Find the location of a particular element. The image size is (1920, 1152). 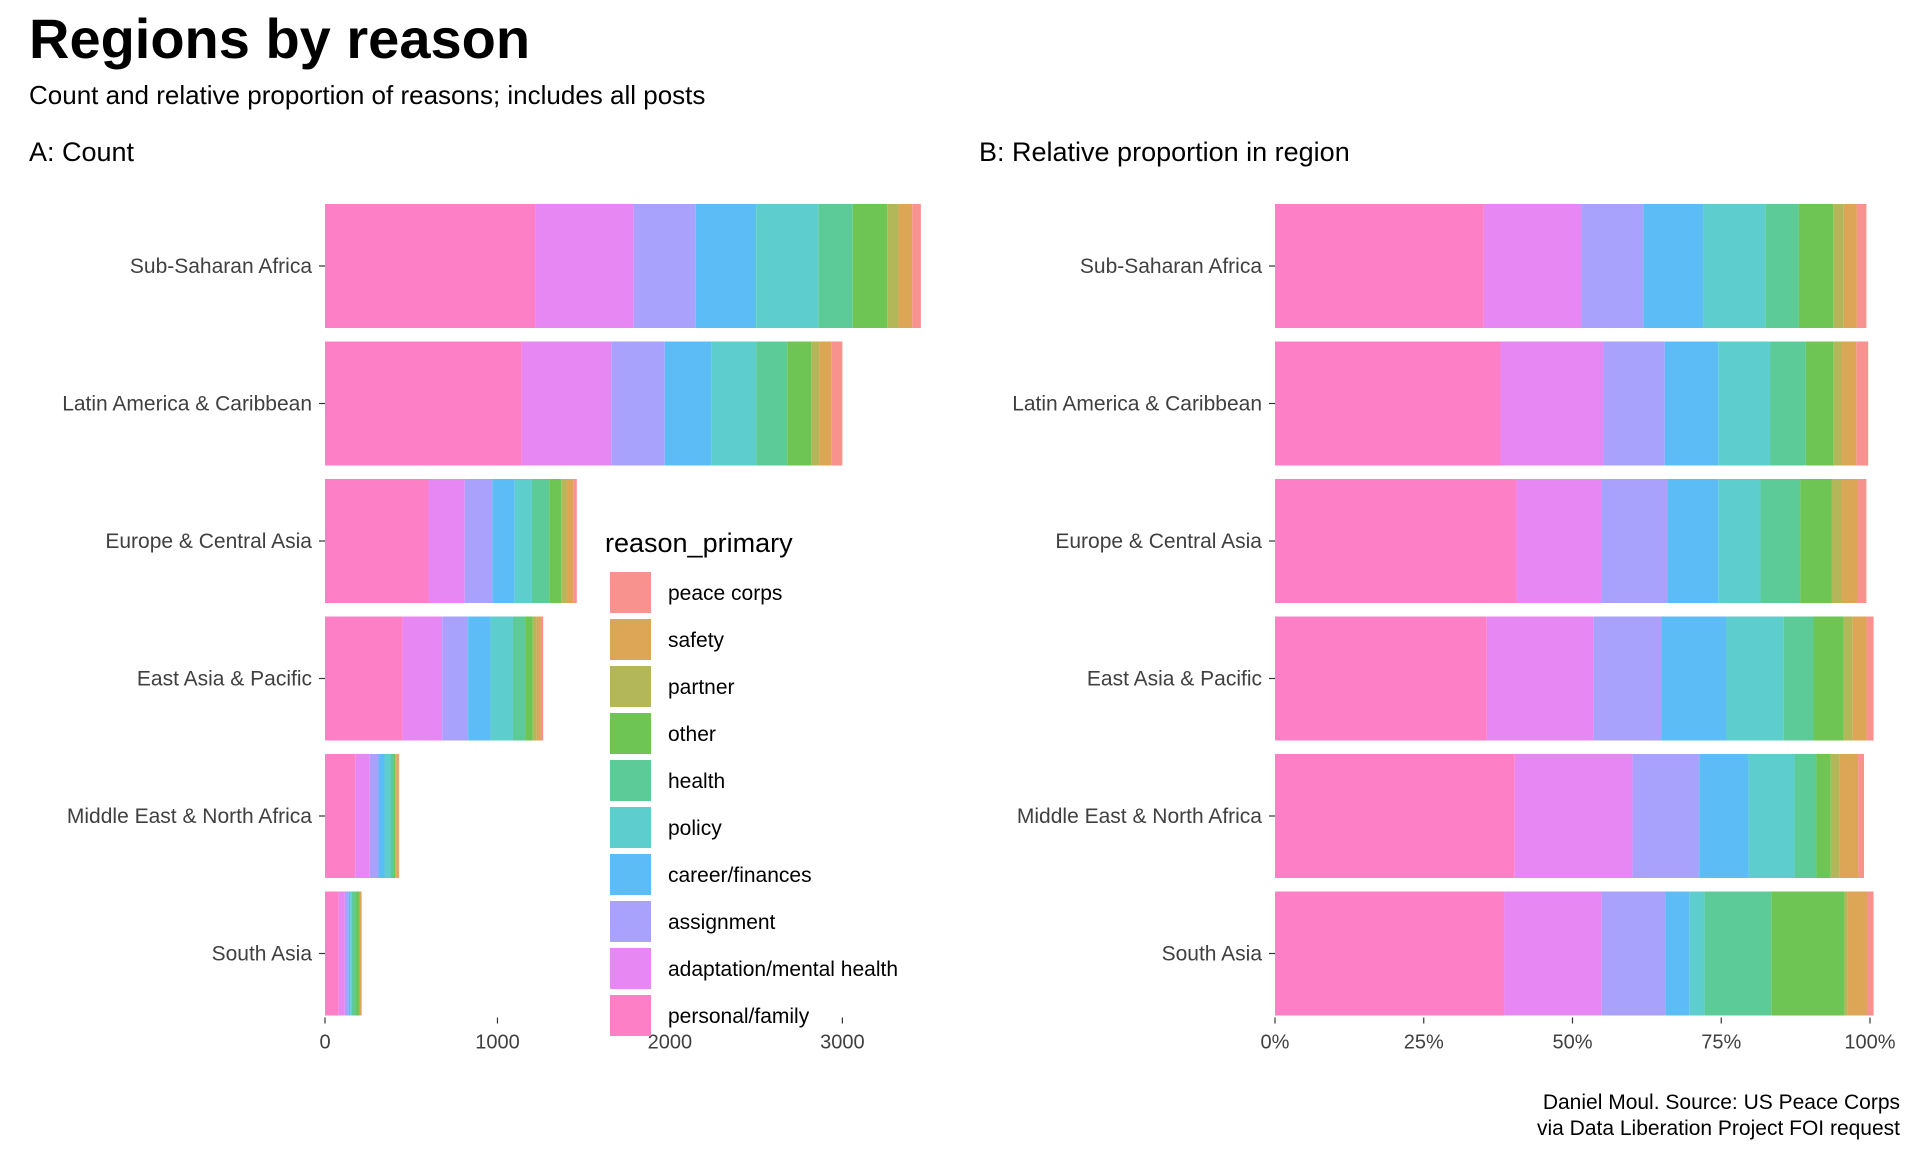

count-bar-latin-america-and-caribbean-other is located at coordinates (799, 403).